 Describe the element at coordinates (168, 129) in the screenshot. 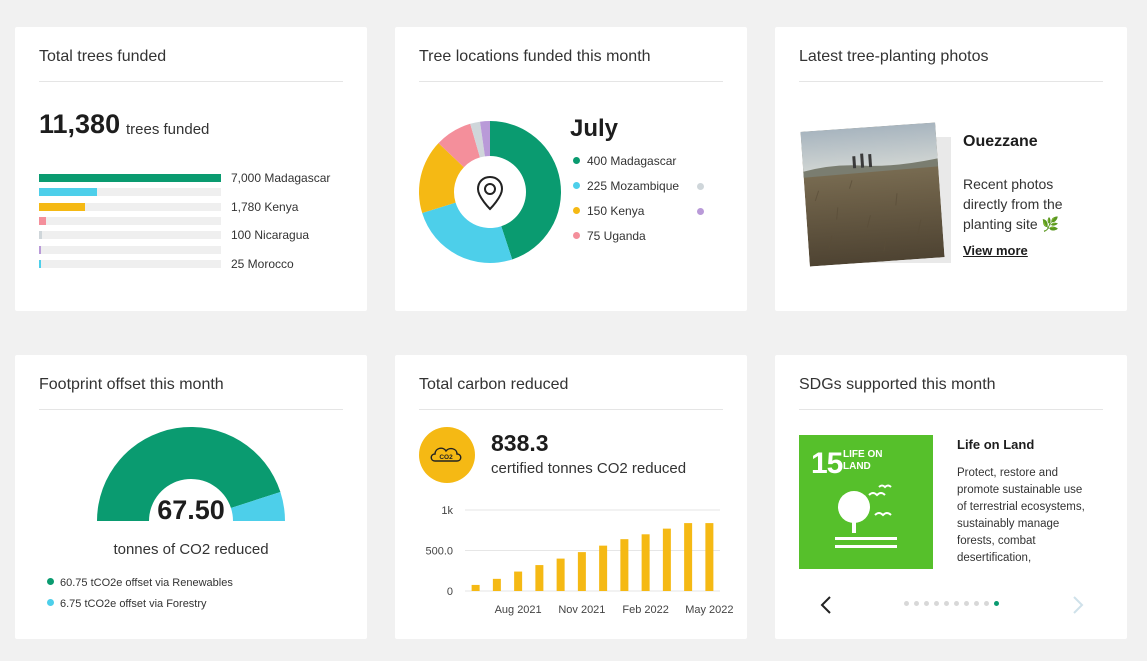

I see `trees-total-unit: trees funded` at that location.